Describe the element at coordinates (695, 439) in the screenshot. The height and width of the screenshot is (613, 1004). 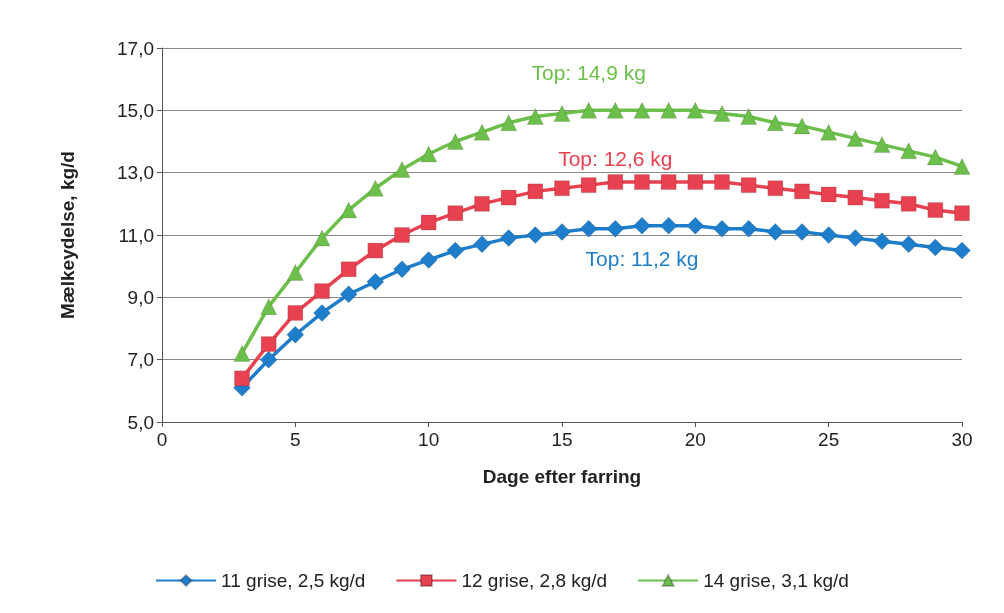
I see `x-tick-label: 20` at that location.